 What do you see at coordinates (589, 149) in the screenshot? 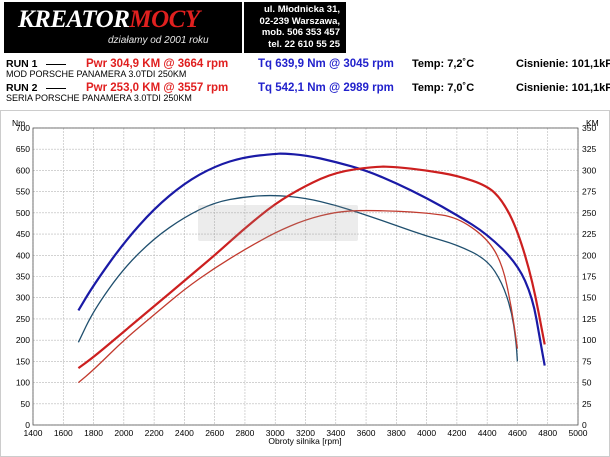
I see `y-right-tick-label: 325` at bounding box center [589, 149].